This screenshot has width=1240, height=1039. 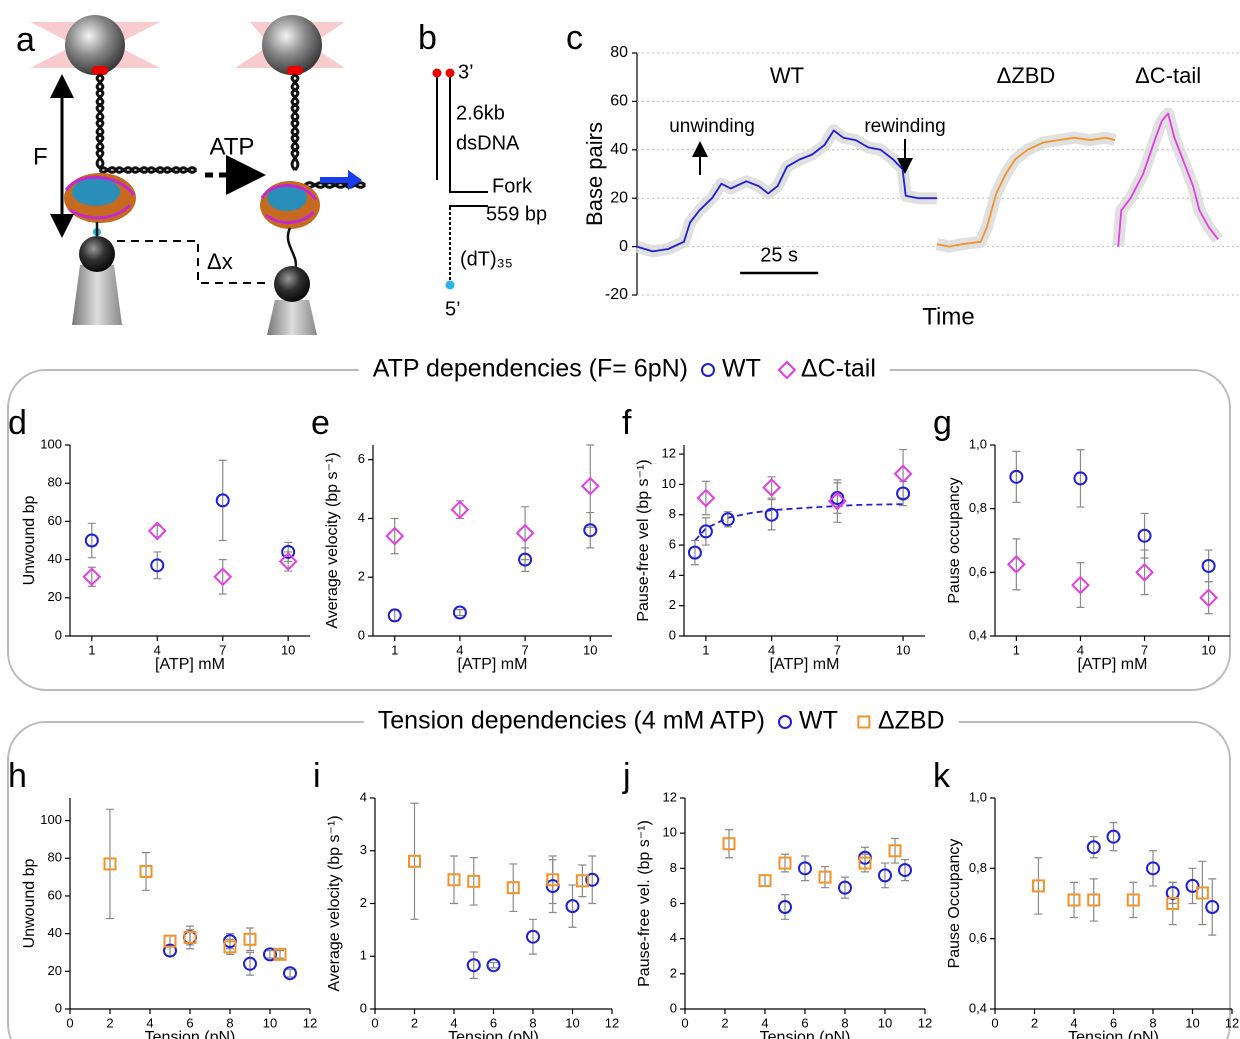 I want to click on trace, so click(x=1026, y=192).